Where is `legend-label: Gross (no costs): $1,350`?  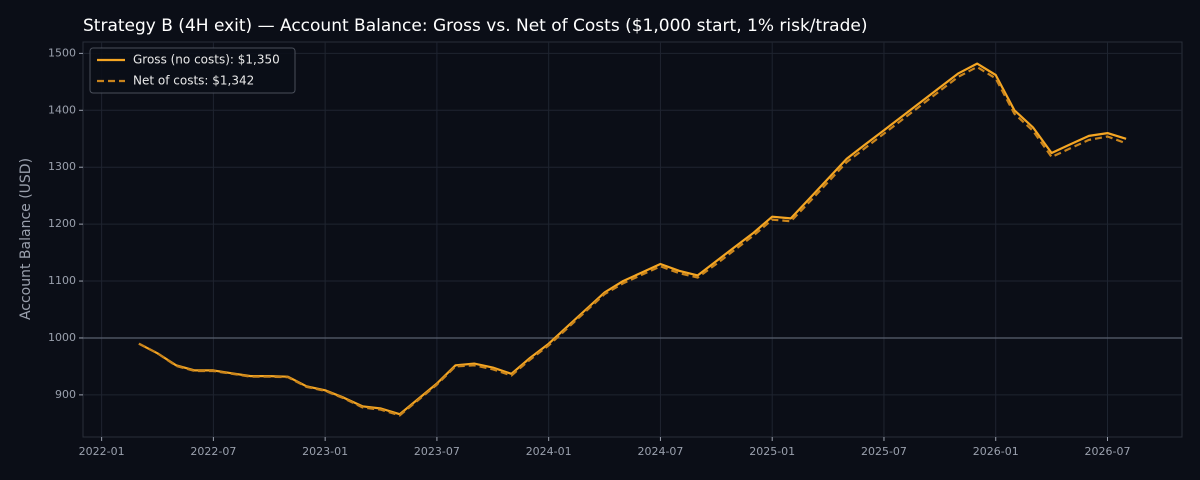
legend-label: Gross (no costs): $1,350 is located at coordinates (206, 60).